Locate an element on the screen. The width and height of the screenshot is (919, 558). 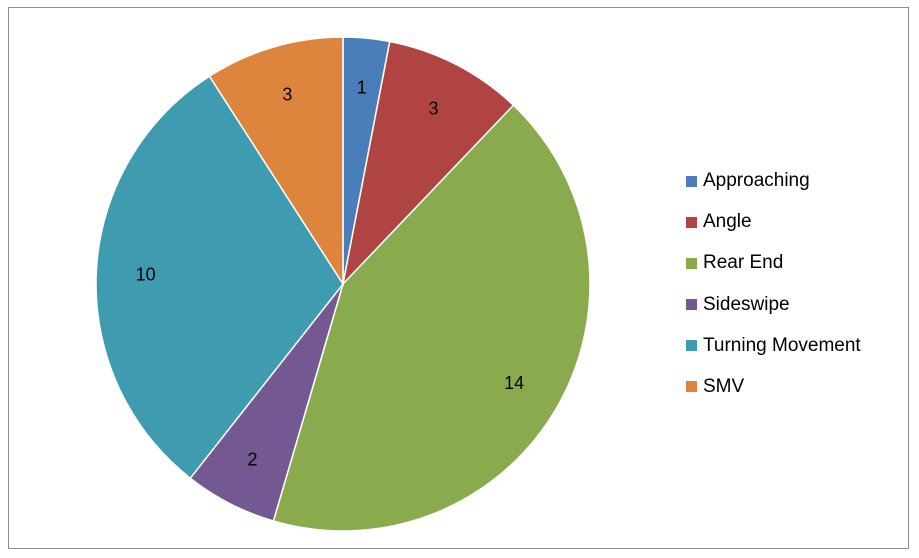
legend-swatch-rear-end is located at coordinates (691, 263).